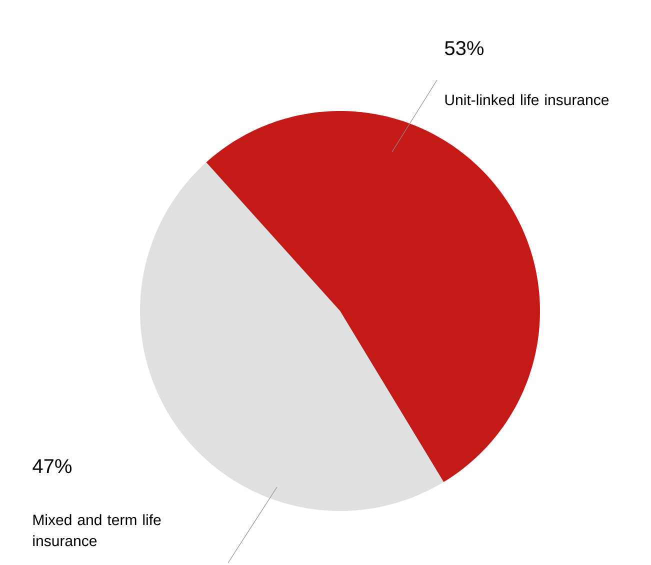  I want to click on data-label: 47%, so click(52, 466).